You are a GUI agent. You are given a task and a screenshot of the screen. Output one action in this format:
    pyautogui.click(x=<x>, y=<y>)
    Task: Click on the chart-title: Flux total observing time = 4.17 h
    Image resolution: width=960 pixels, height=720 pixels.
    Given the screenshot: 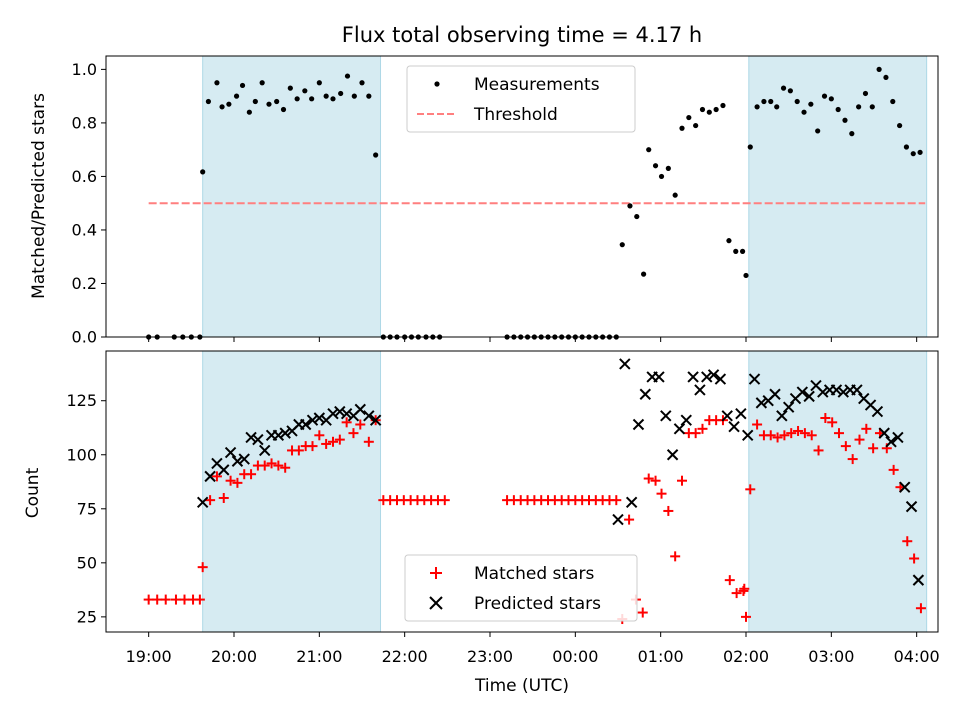 What is the action you would take?
    pyautogui.click(x=522, y=35)
    